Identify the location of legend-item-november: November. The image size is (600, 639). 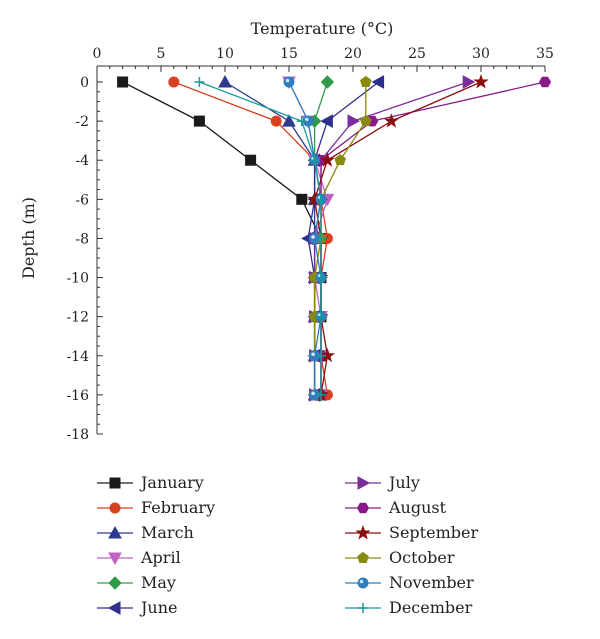
(409, 582).